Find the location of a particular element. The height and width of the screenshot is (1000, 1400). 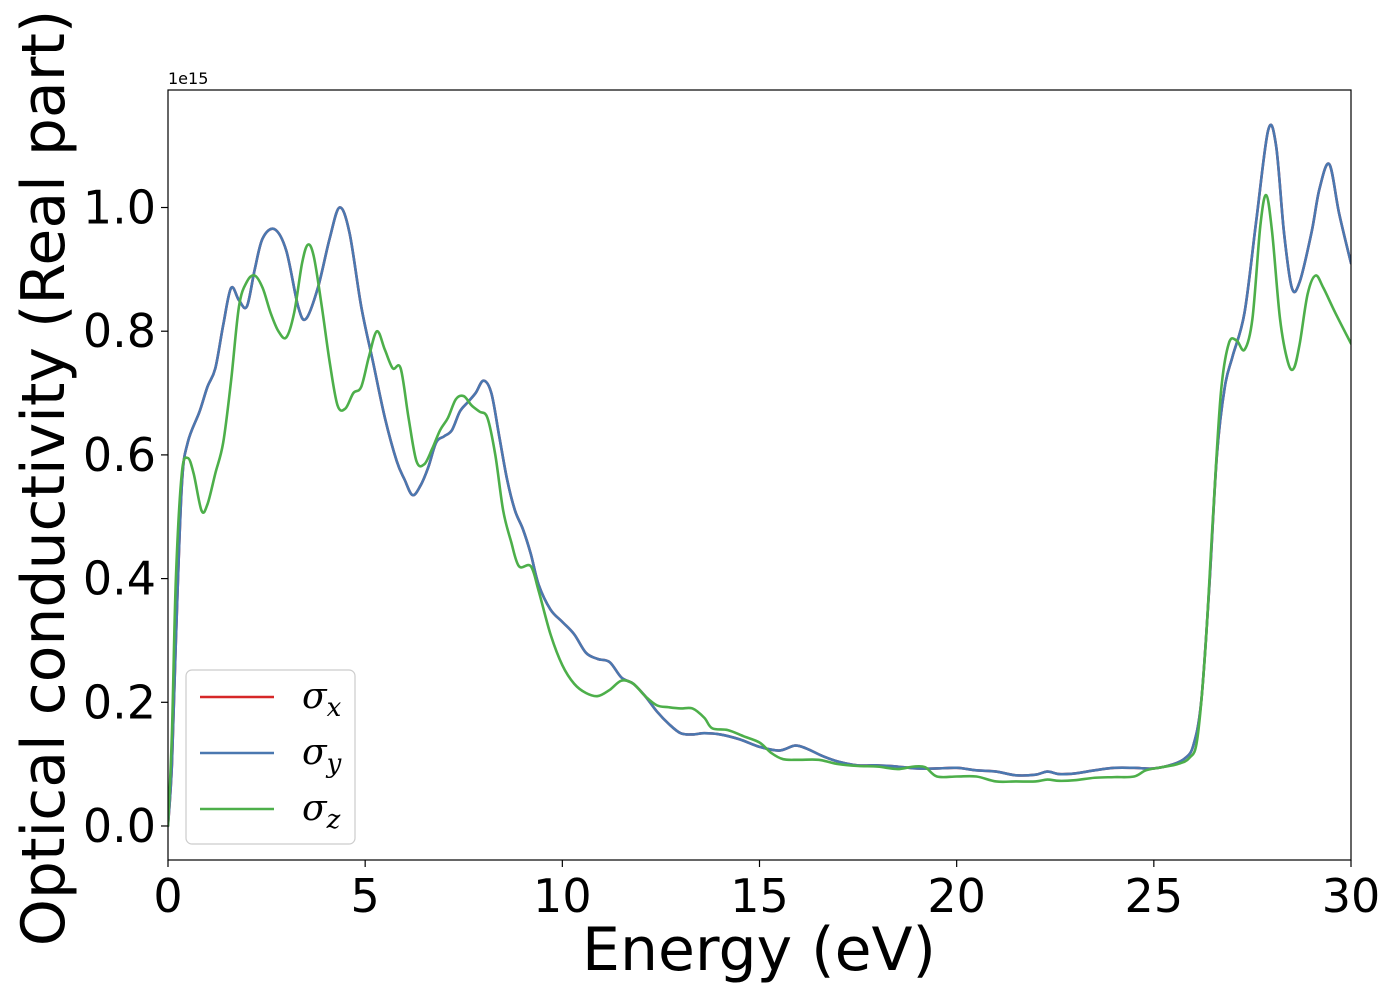

y-tick-label: 0.6 is located at coordinates (119, 455).